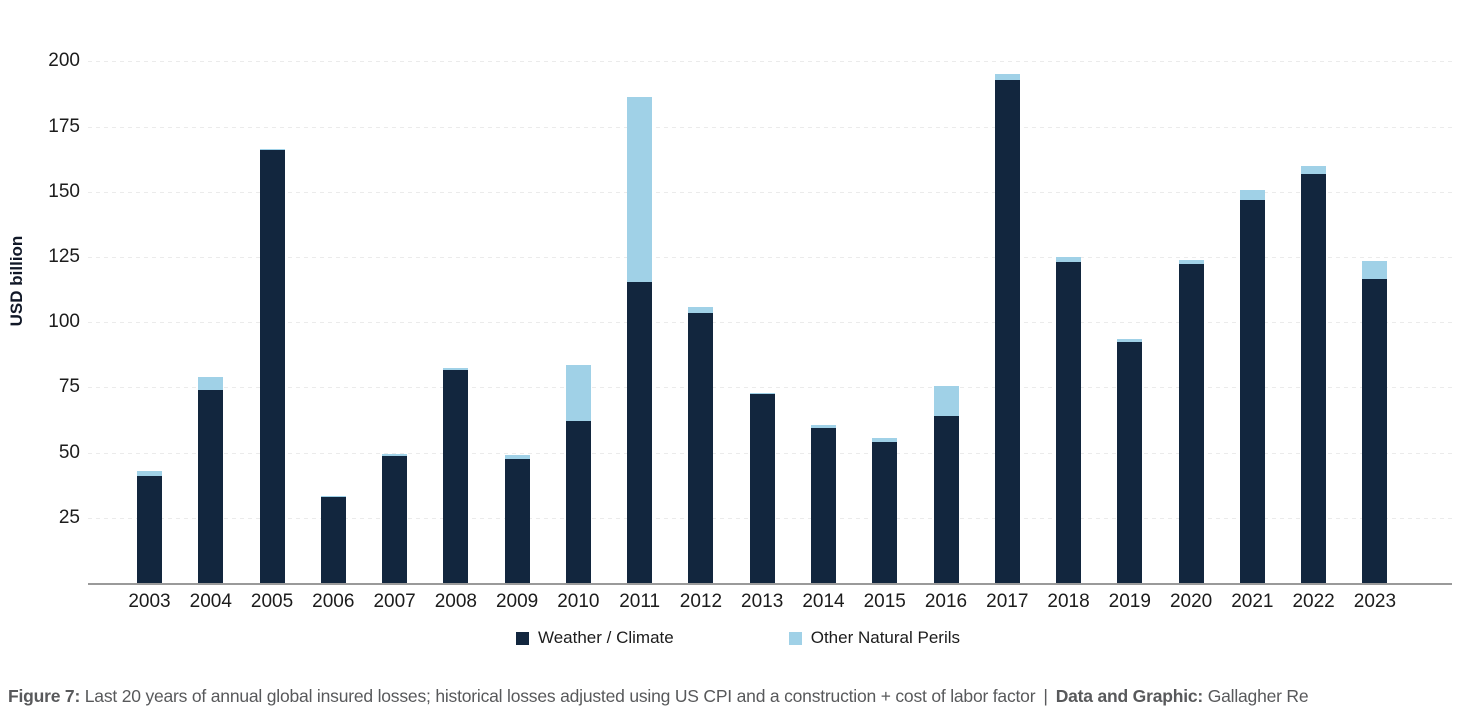 This screenshot has width=1476, height=720. What do you see at coordinates (333, 601) in the screenshot?
I see `x-tick-label-2006: 2006` at bounding box center [333, 601].